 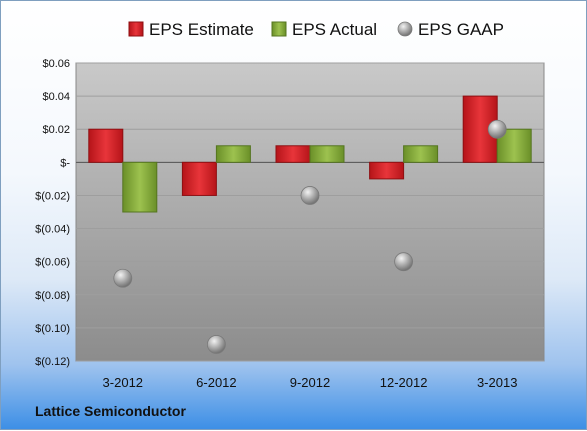 What do you see at coordinates (334, 29) in the screenshot?
I see `legend-label: EPS Actual` at bounding box center [334, 29].